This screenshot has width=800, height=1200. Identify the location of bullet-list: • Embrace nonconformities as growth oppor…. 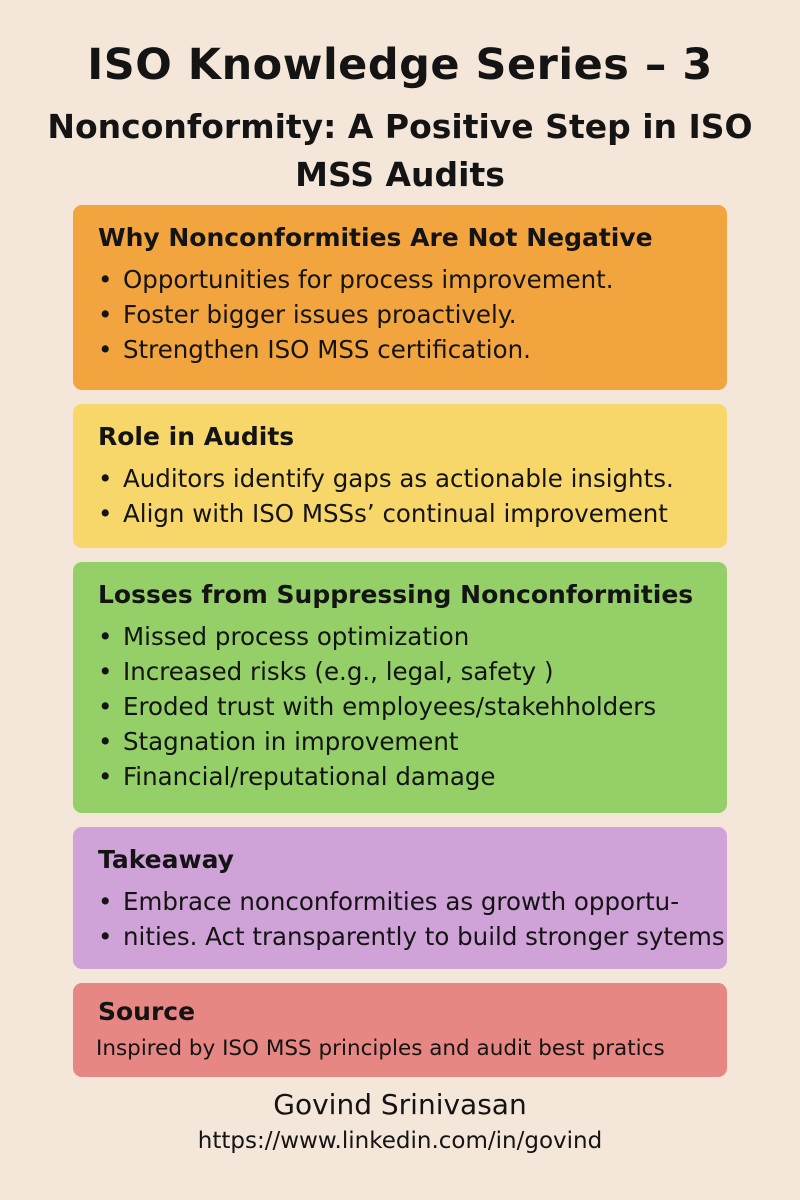
(411, 919).